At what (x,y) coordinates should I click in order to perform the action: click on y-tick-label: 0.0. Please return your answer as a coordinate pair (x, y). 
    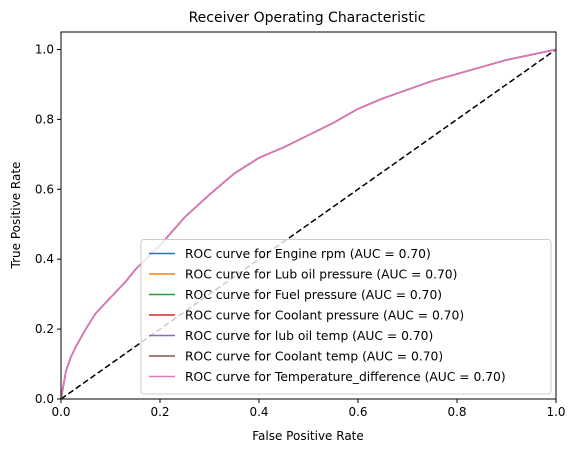
    Looking at the image, I should click on (44, 399).